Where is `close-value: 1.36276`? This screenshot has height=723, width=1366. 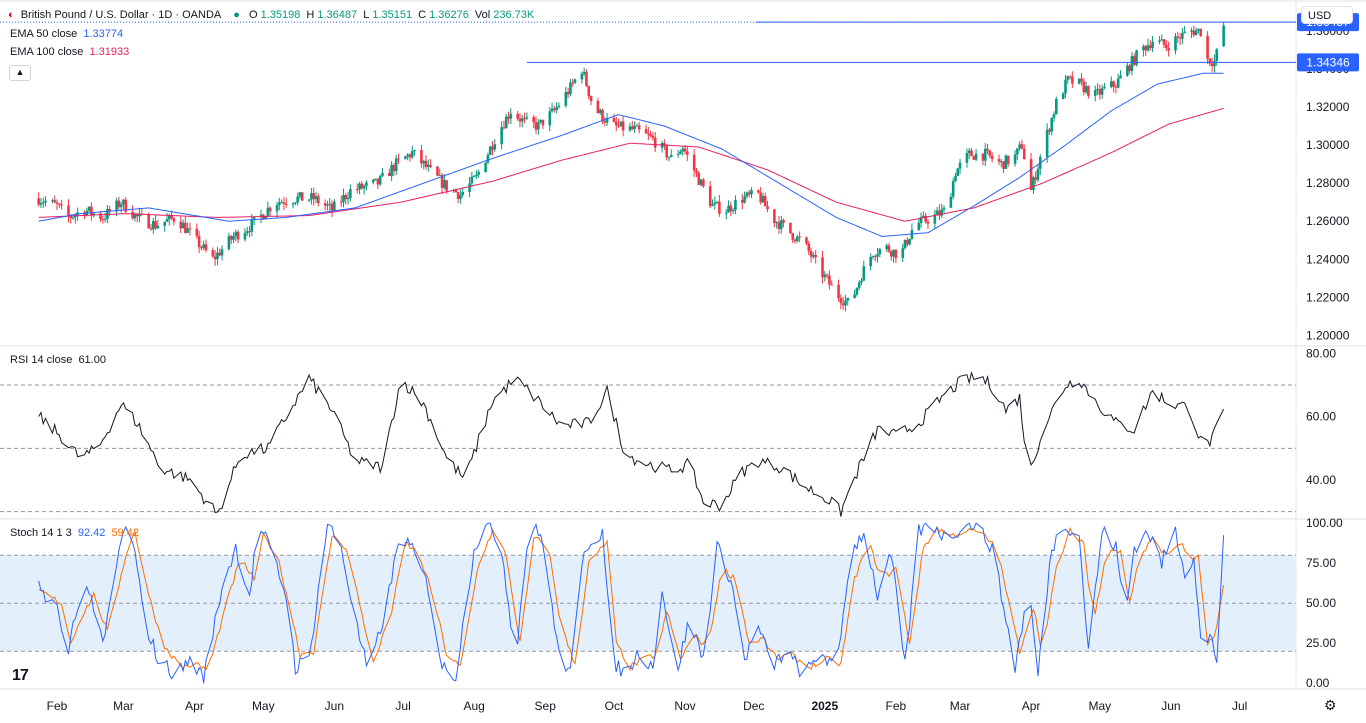
close-value: 1.36276 is located at coordinates (449, 15).